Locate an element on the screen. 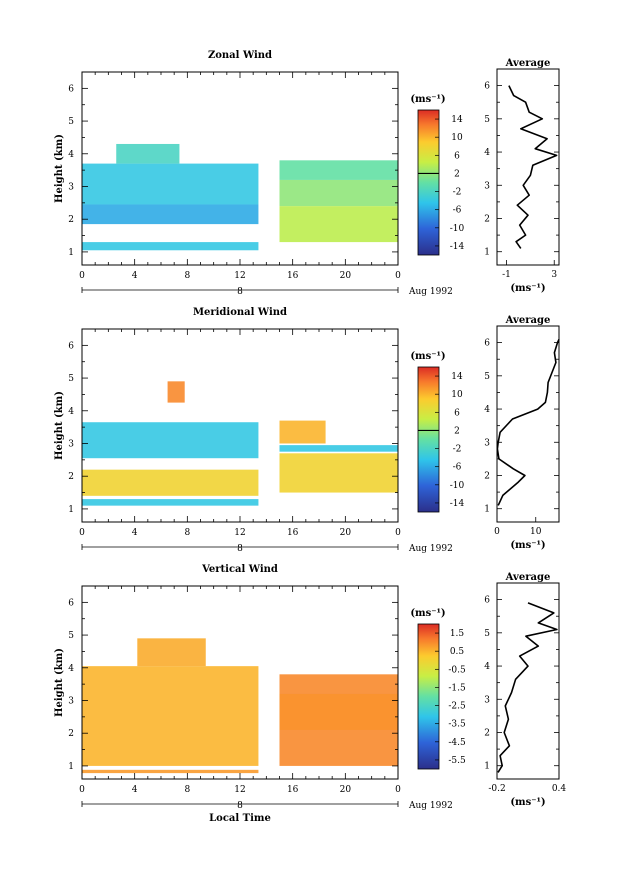 The image size is (619, 873). profile-x-tick-label: 10 is located at coordinates (536, 532).